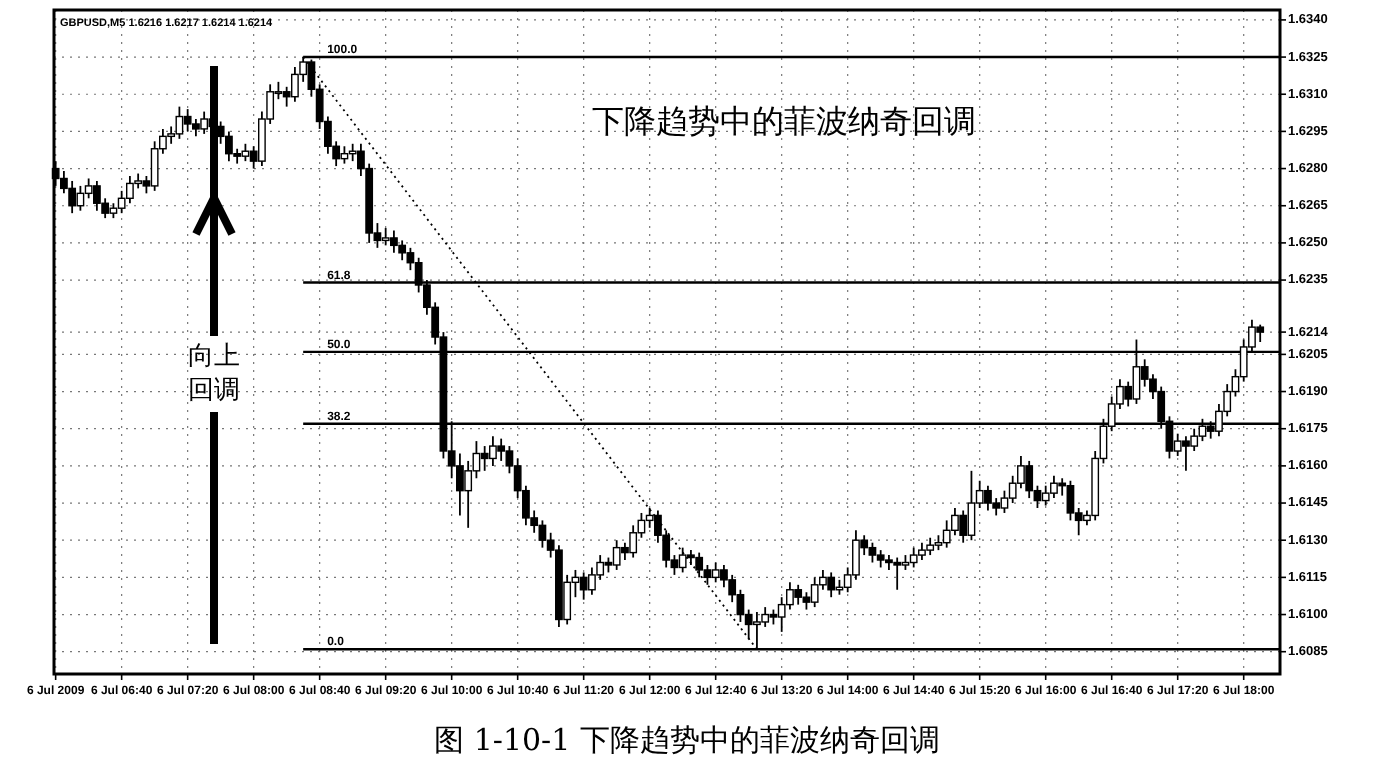 This screenshot has height=774, width=1374. Describe the element at coordinates (214, 374) in the screenshot. I see `annotation: 向上回调` at that location.